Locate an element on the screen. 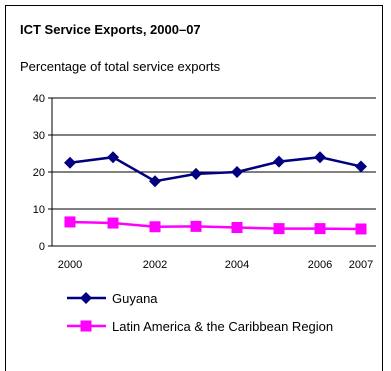 This screenshot has height=371, width=391. x-tick-label: 2002 is located at coordinates (155, 265).